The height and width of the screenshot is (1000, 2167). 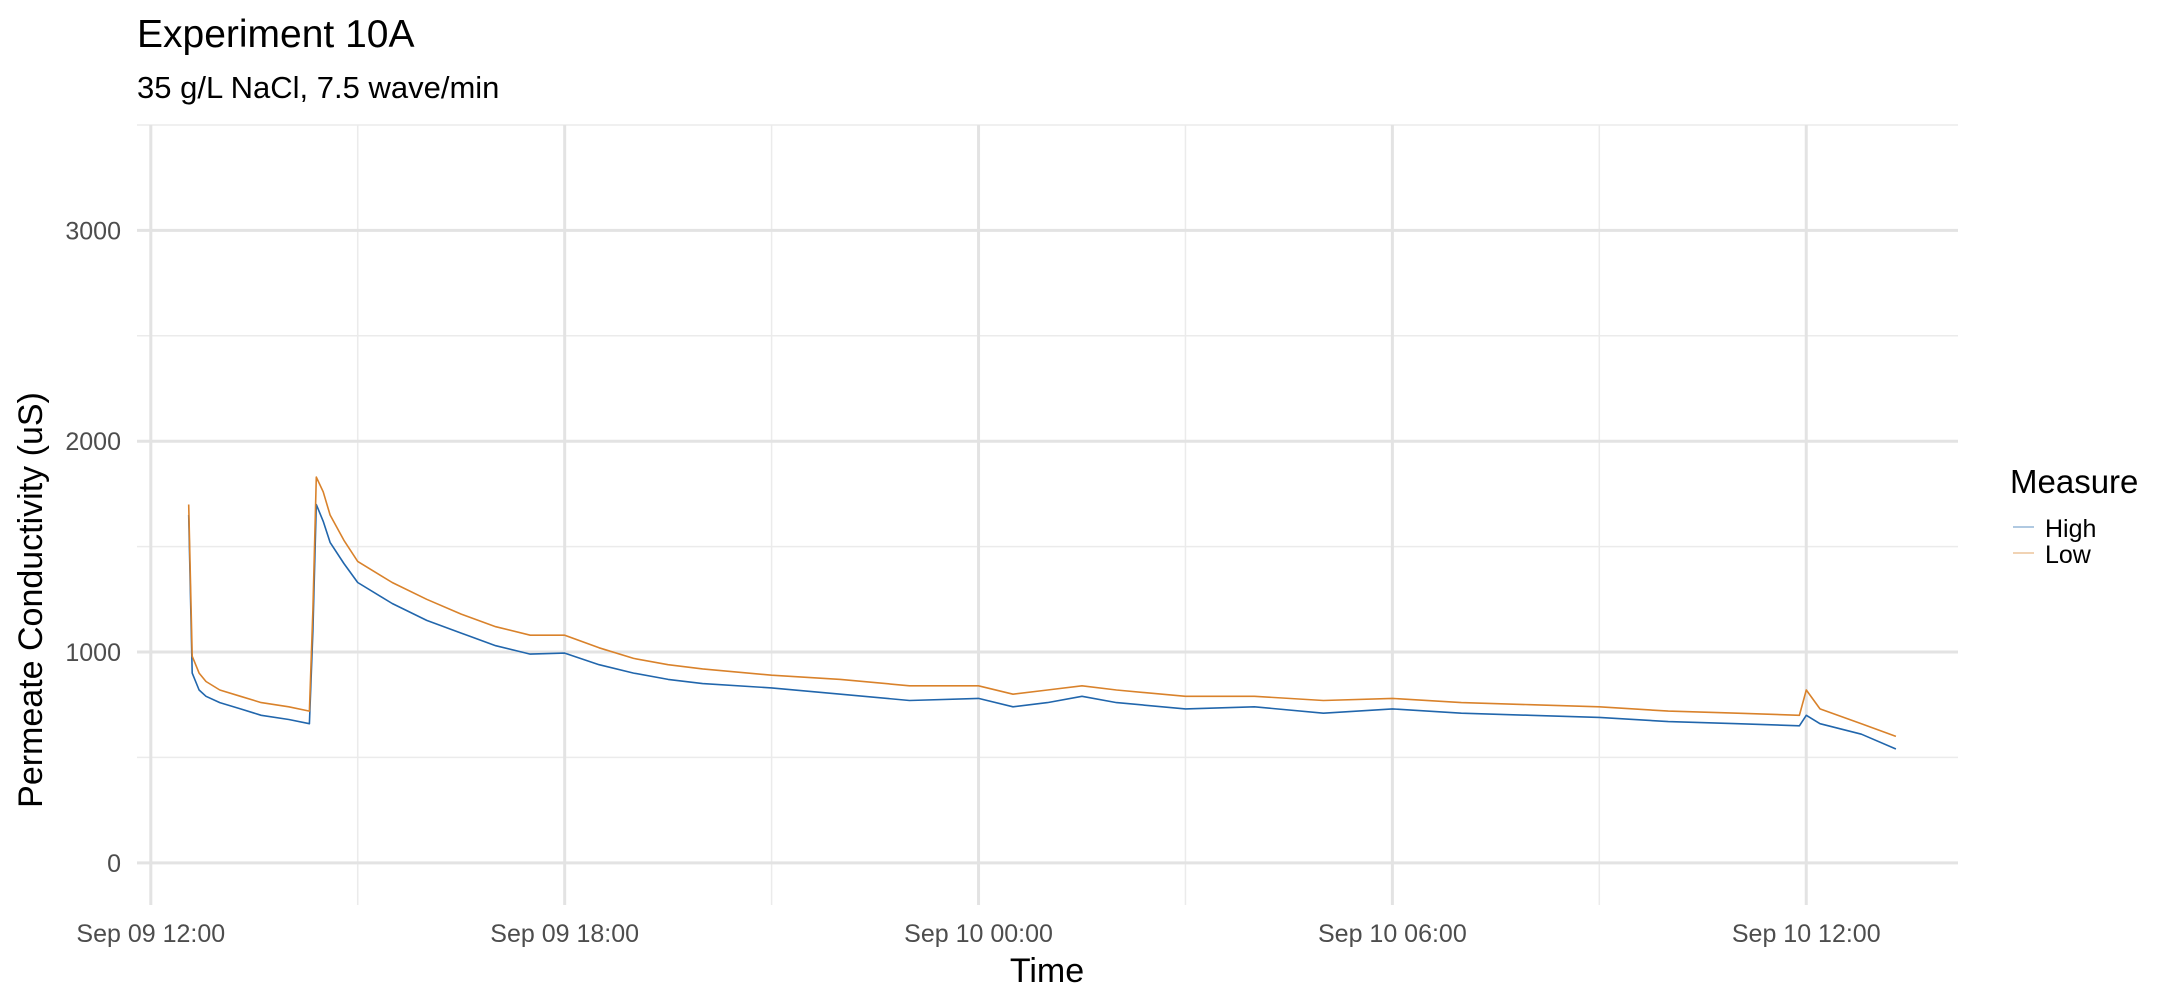 What do you see at coordinates (114, 864) in the screenshot?
I see `y-tick-label: 0` at bounding box center [114, 864].